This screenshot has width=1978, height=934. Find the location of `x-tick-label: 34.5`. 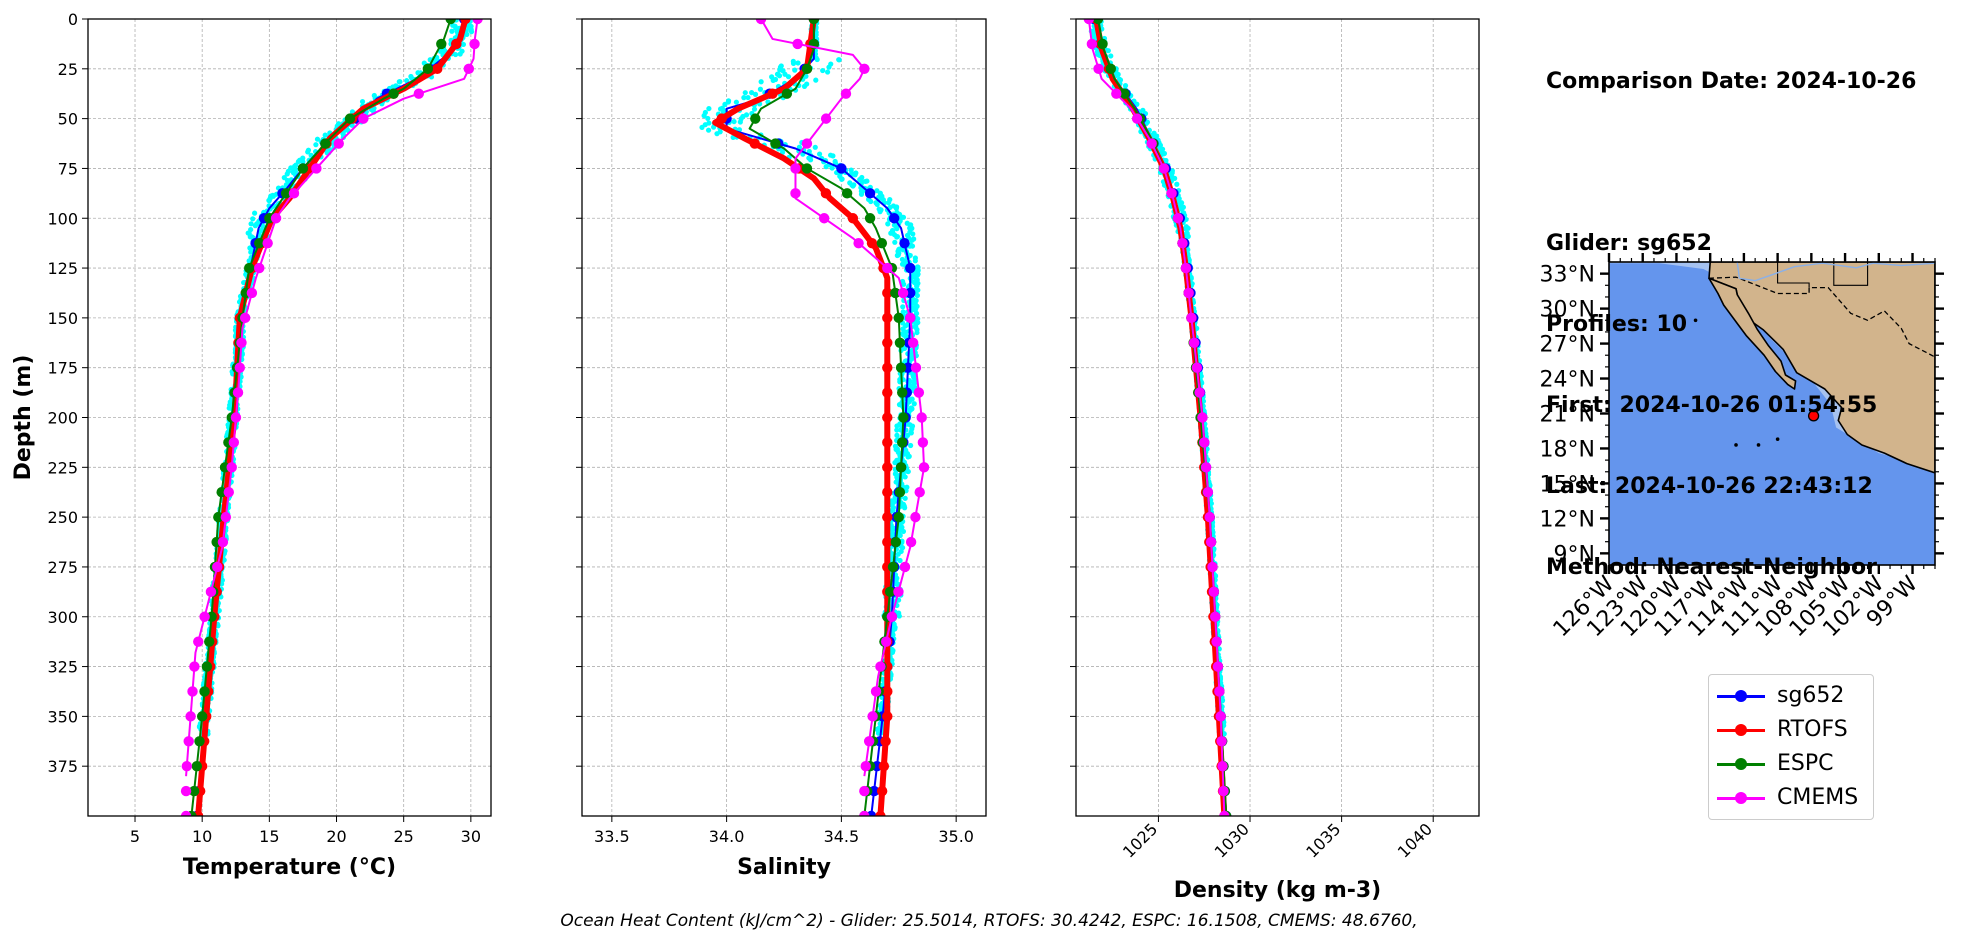

x-tick-label: 34.5 is located at coordinates (842, 836).